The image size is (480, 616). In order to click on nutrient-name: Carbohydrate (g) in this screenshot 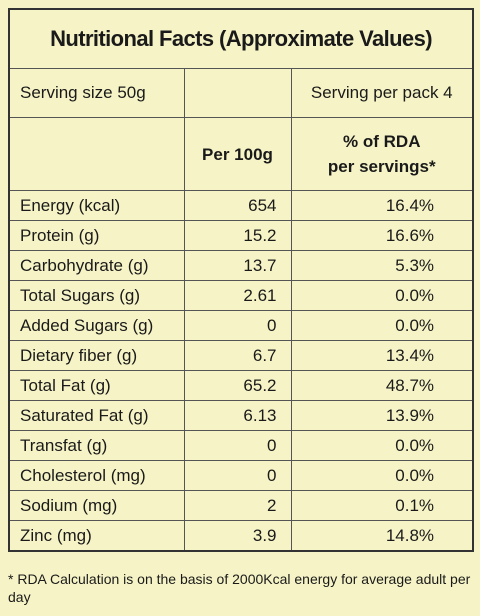, I will do `click(96, 265)`.